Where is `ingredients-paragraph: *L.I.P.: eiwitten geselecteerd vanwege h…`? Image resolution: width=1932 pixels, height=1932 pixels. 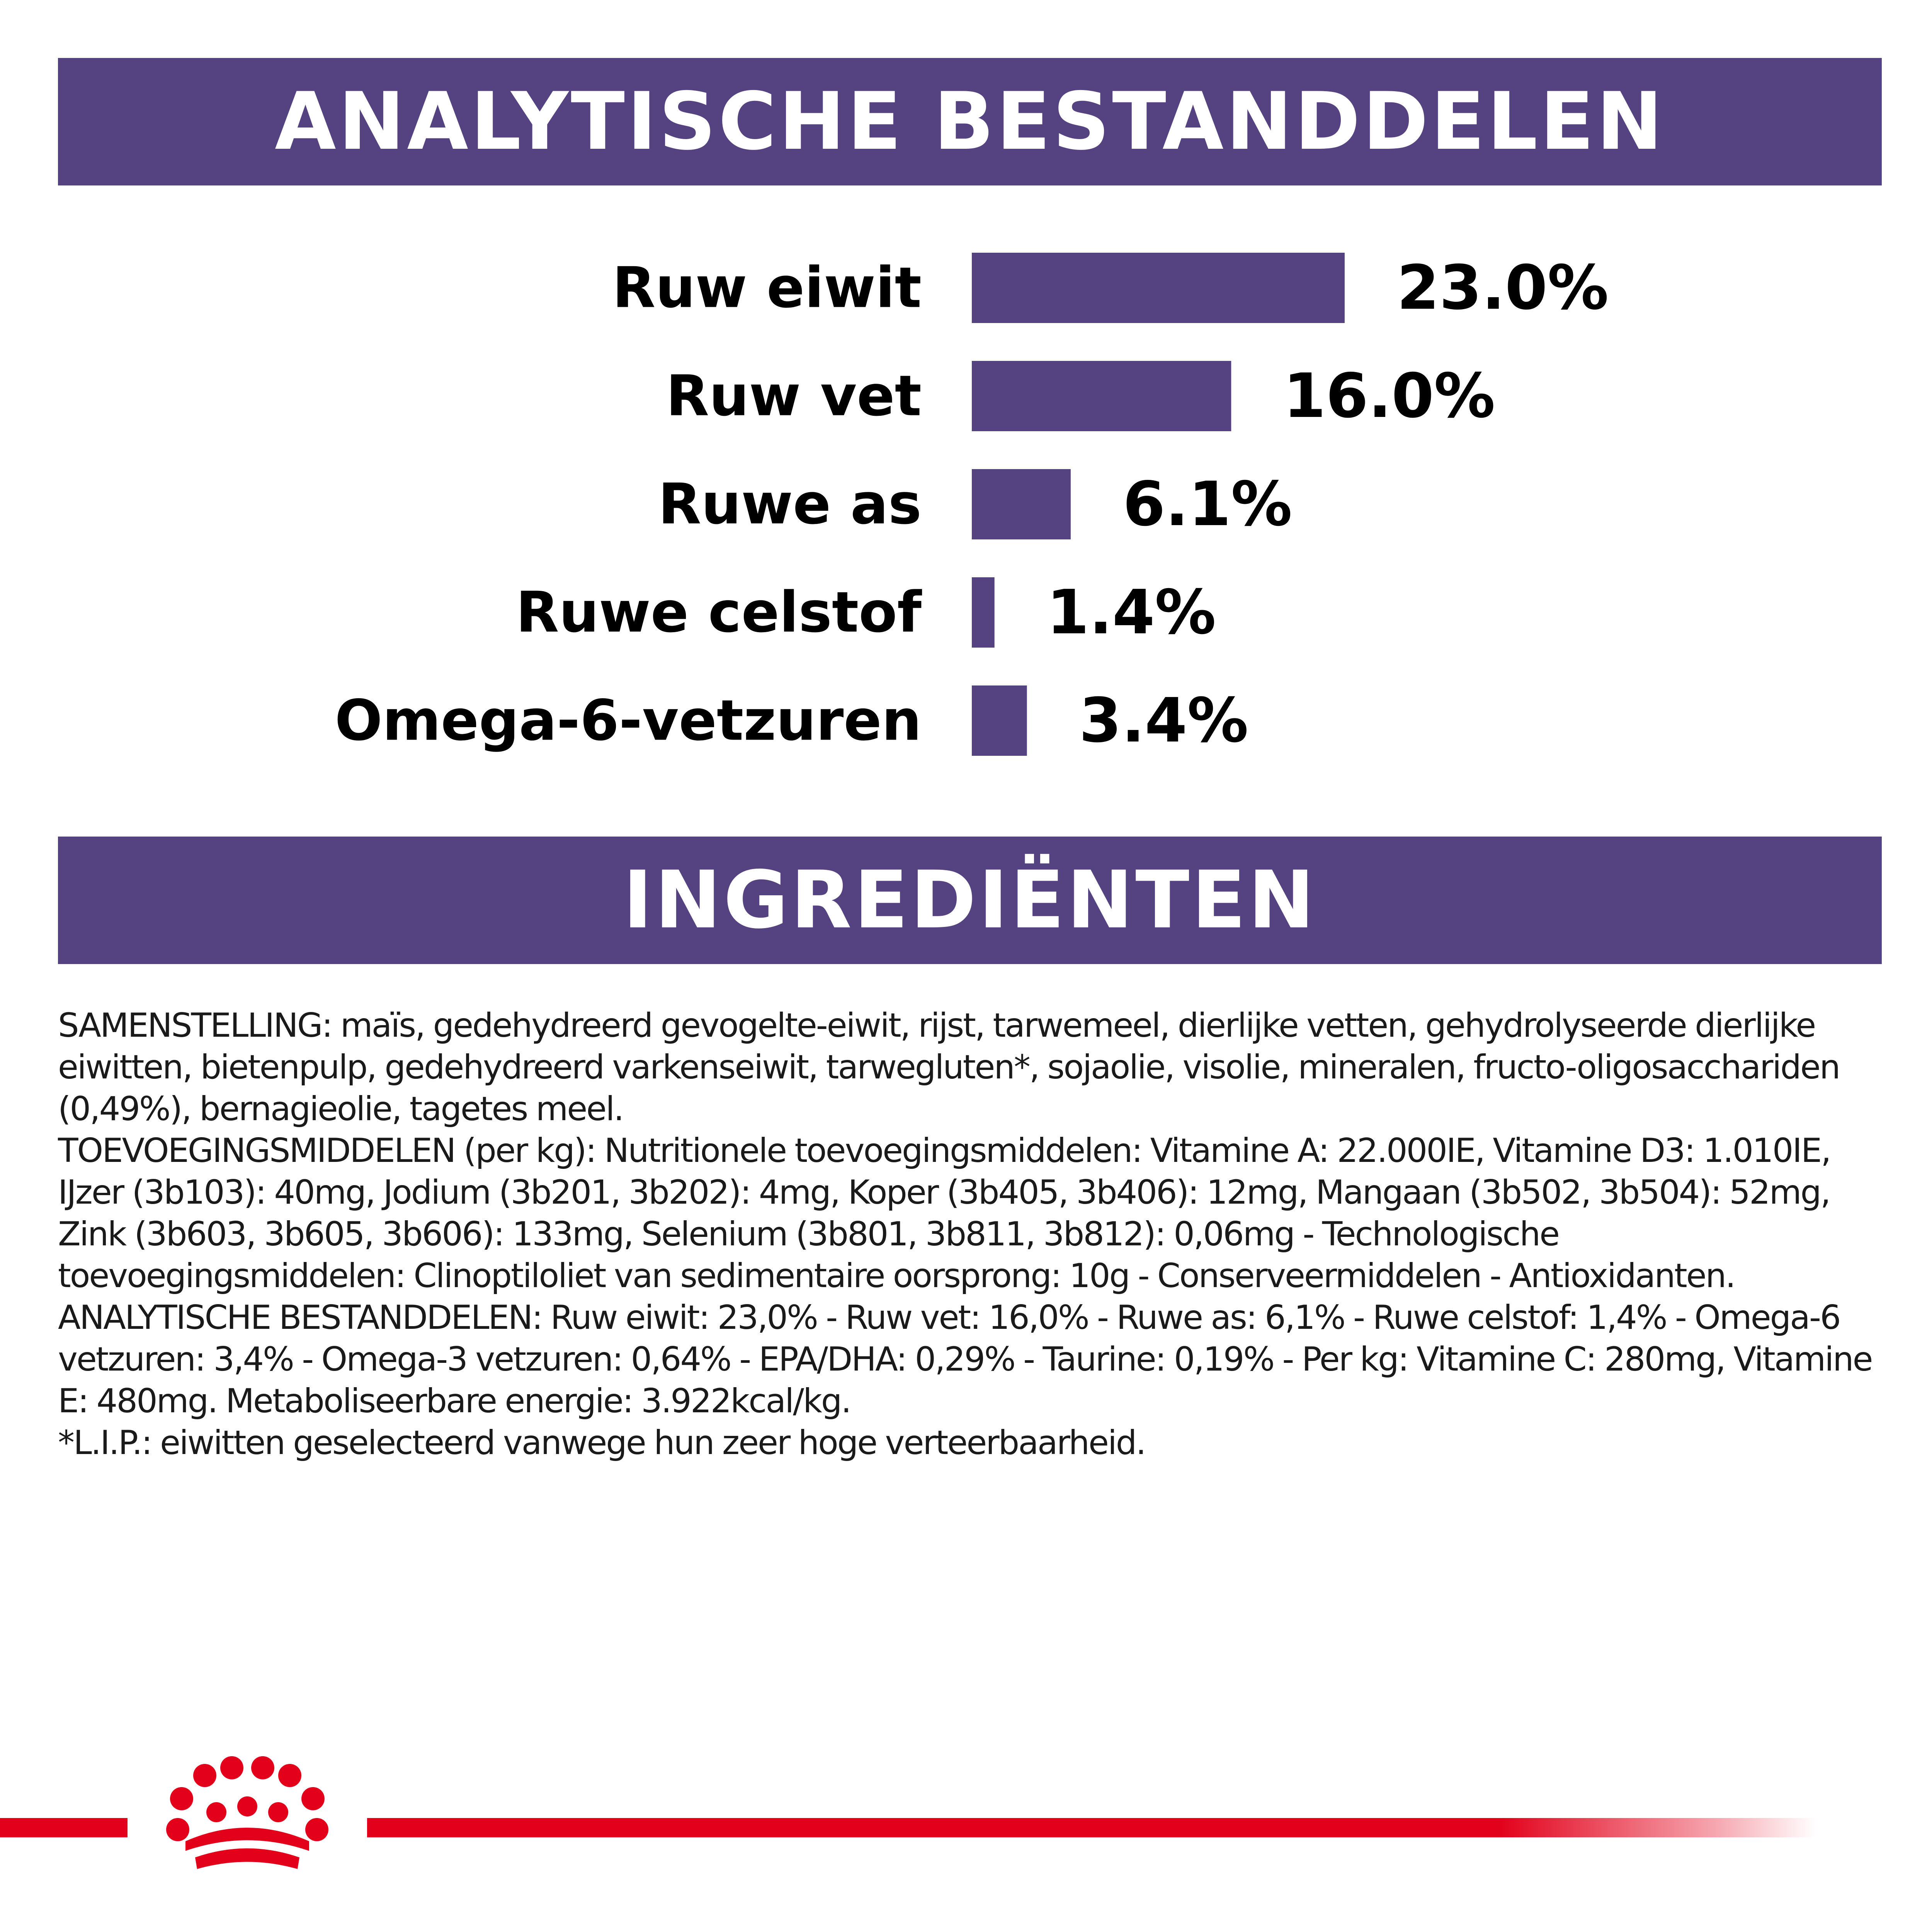 ingredients-paragraph: *L.I.P.: eiwitten geselecteerd vanwege h… is located at coordinates (602, 1442).